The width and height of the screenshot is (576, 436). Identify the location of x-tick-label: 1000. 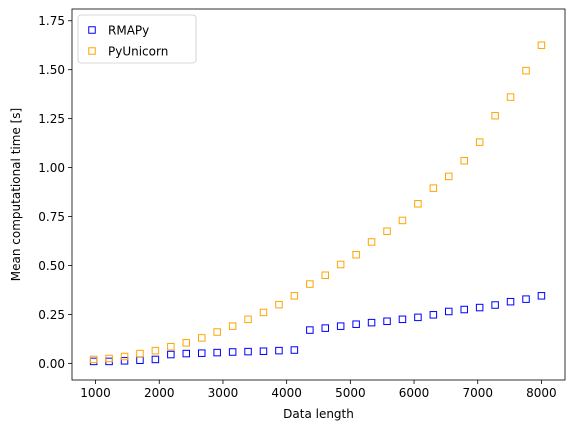
(95, 393).